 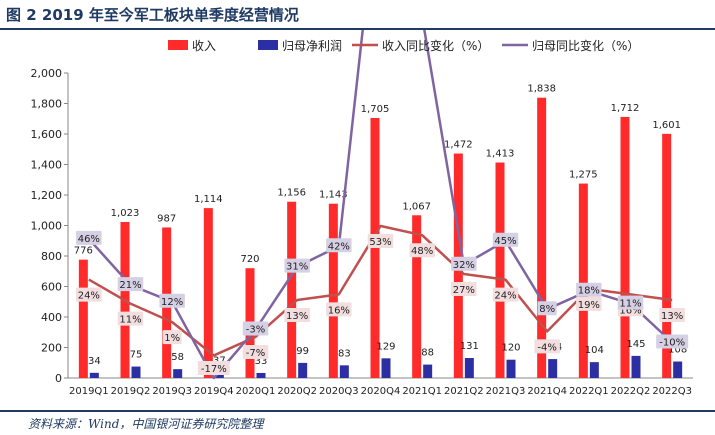 What do you see at coordinates (422, 391) in the screenshot?
I see `x-tick-label: 2021Q1` at bounding box center [422, 391].